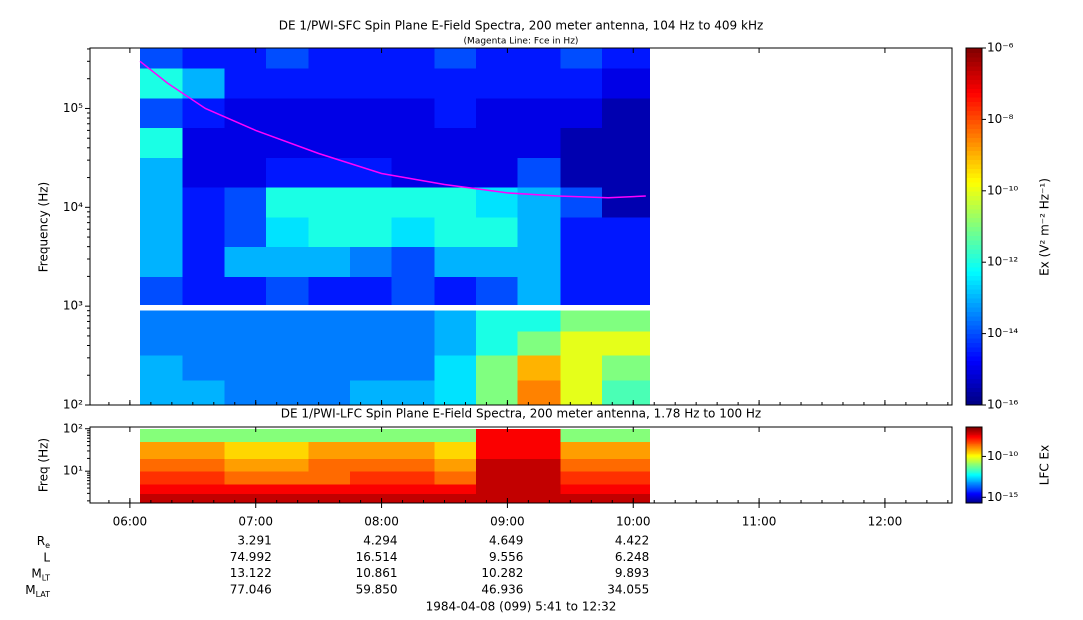  I want to click on ephemeris-value: 4.422, so click(632, 541).